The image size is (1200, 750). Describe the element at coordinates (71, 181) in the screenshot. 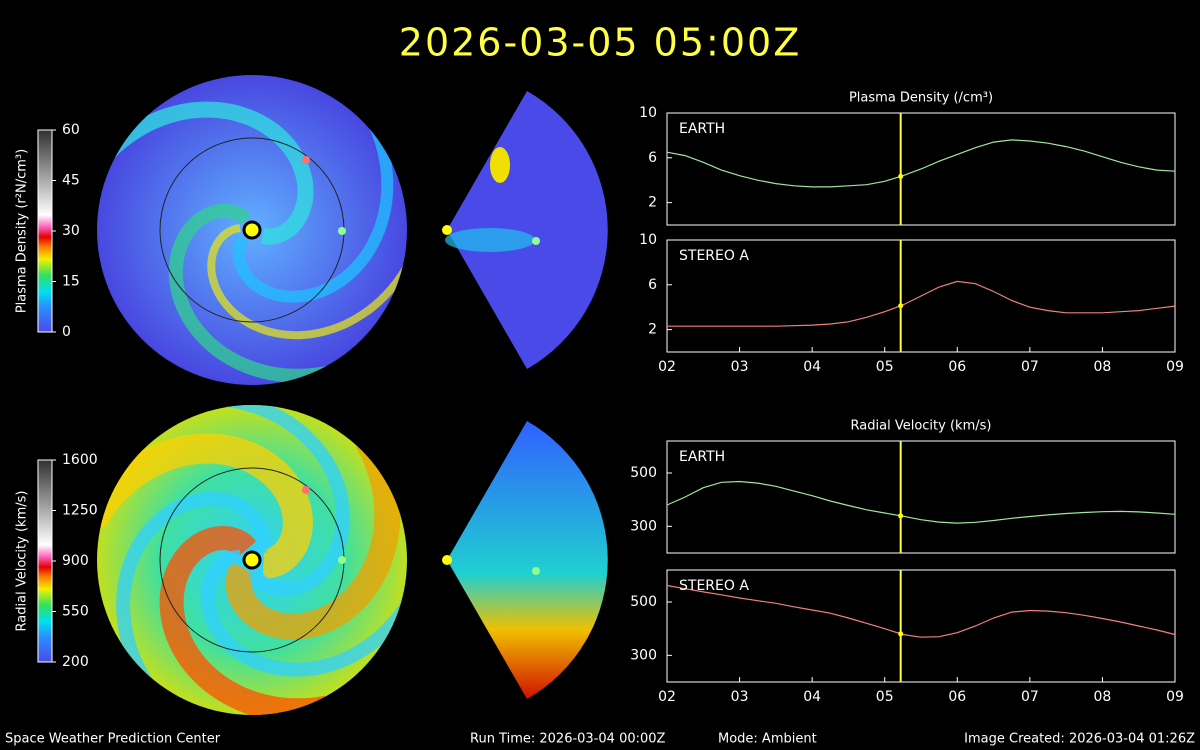

I see `colorbar-tick-label: 45` at that location.